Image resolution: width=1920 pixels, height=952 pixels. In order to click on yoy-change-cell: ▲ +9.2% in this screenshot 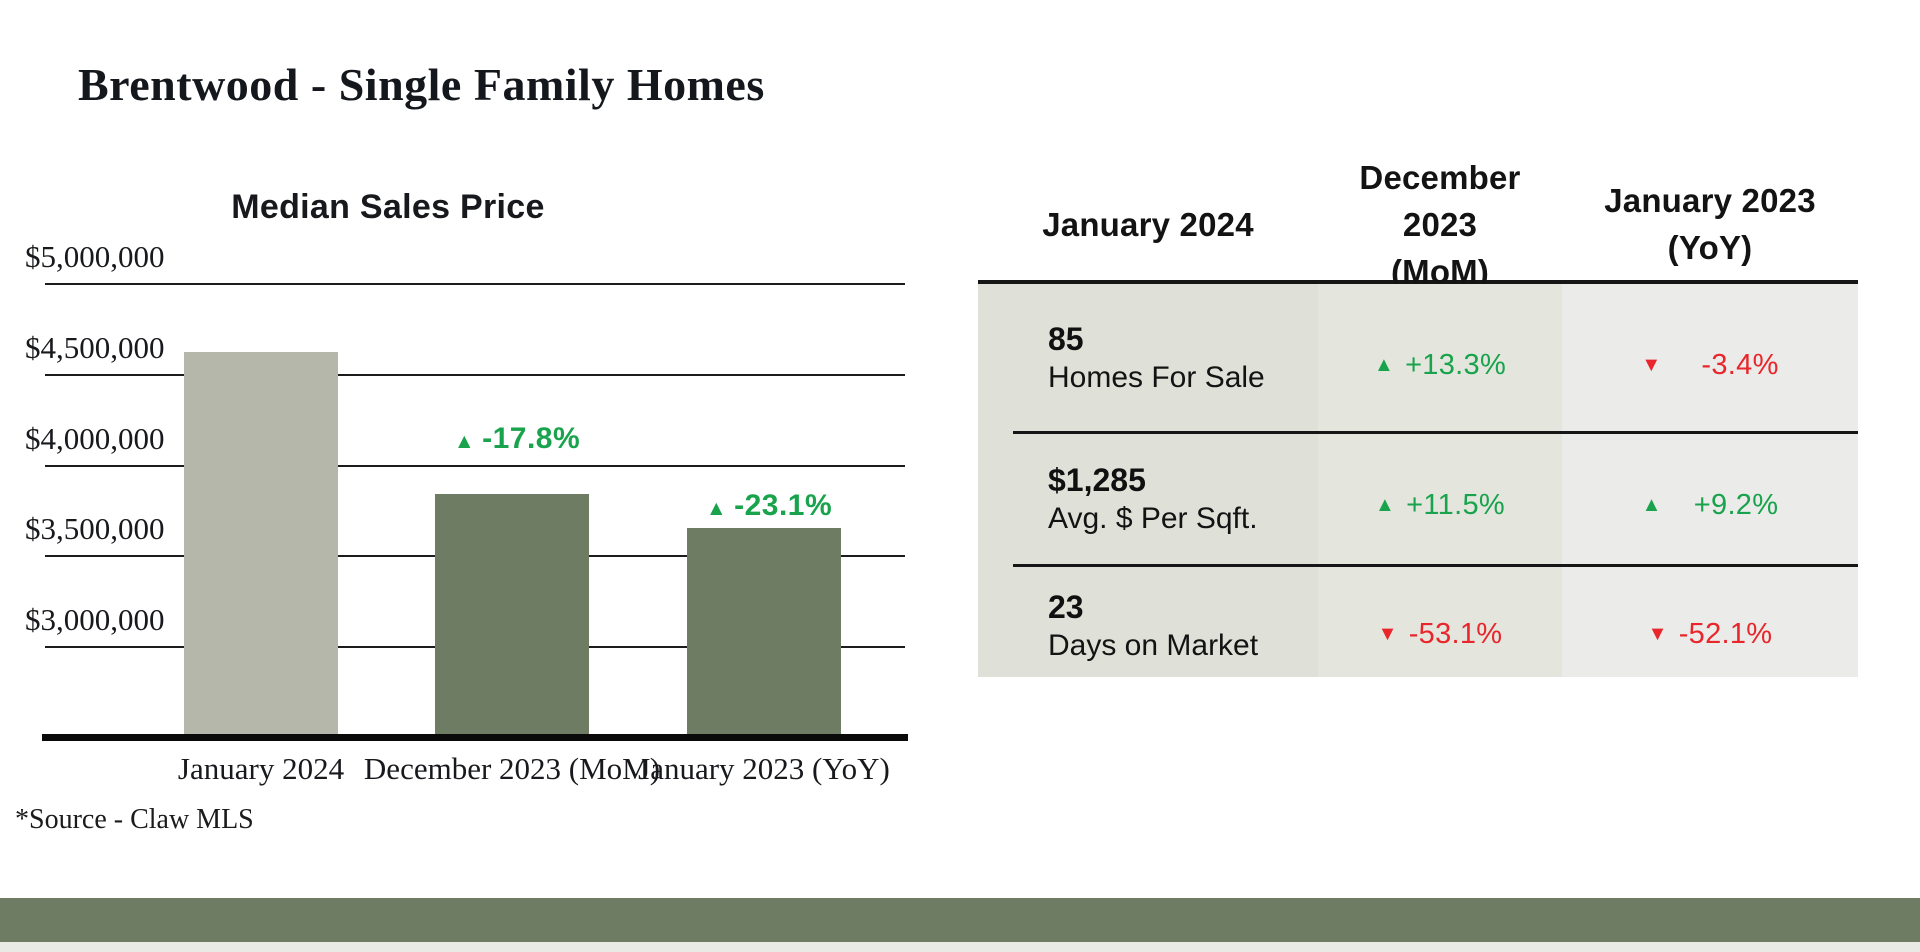, I will do `click(1710, 498)`.